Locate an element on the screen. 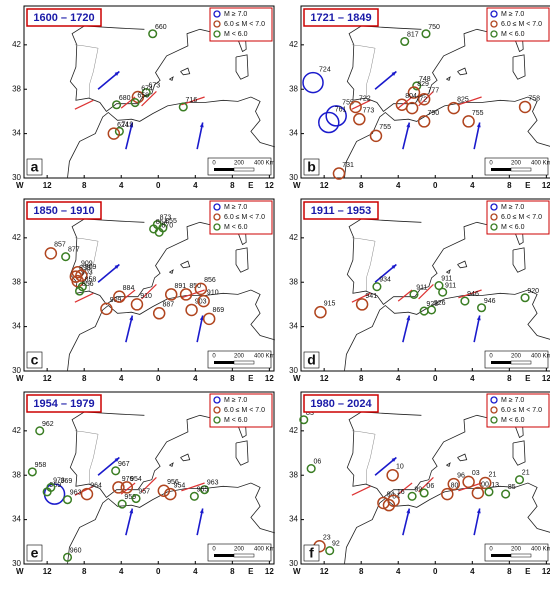 This screenshot has height=590, width=550. event-label: 06 is located at coordinates (430, 486).